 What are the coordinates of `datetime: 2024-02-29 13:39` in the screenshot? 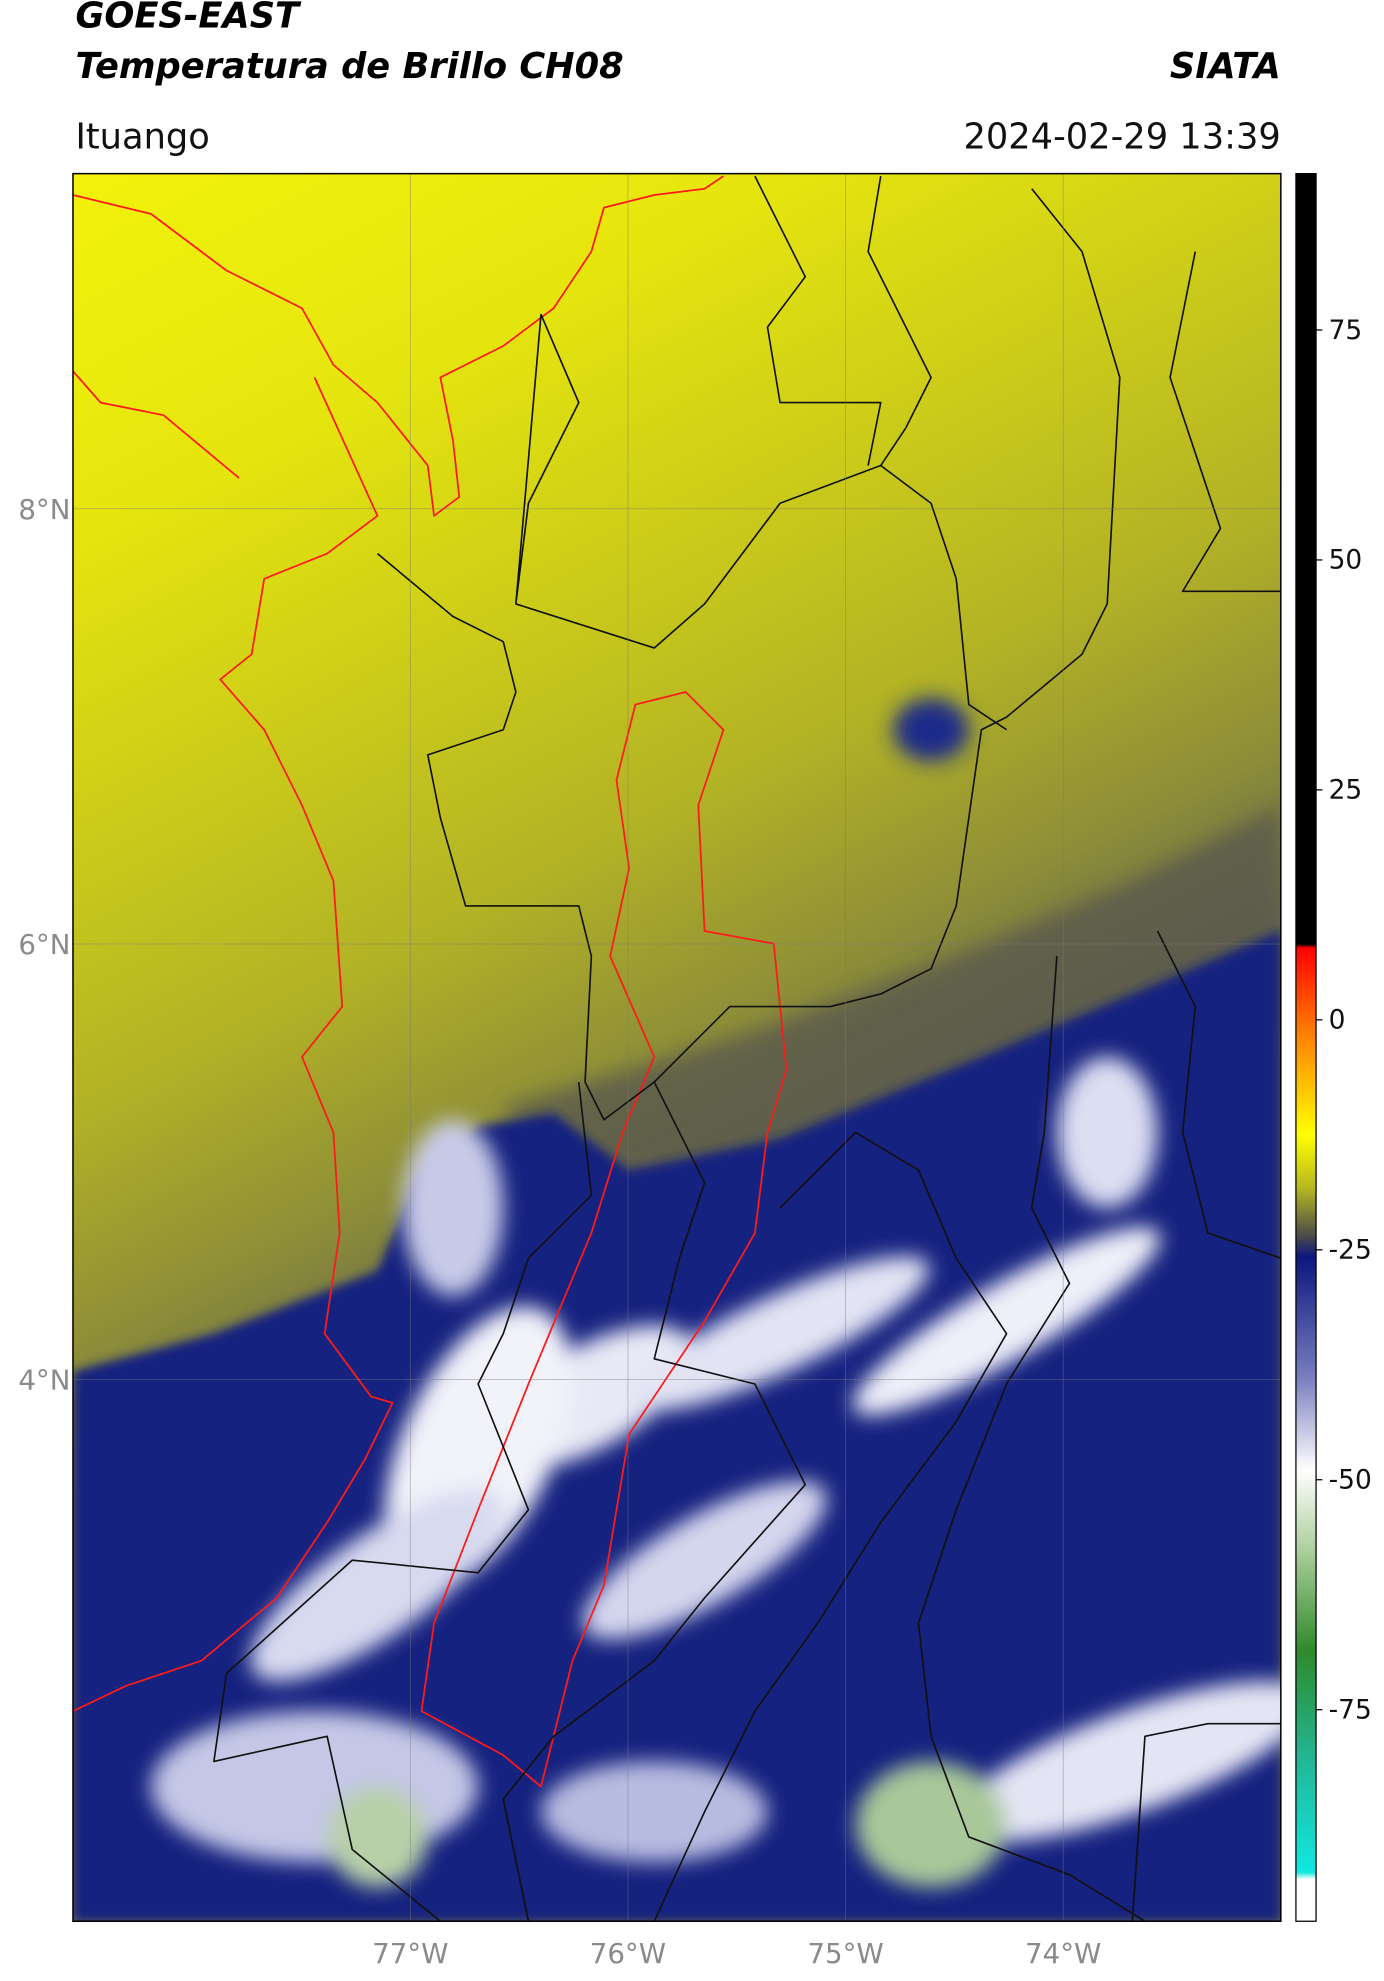 It's located at (1121, 136).